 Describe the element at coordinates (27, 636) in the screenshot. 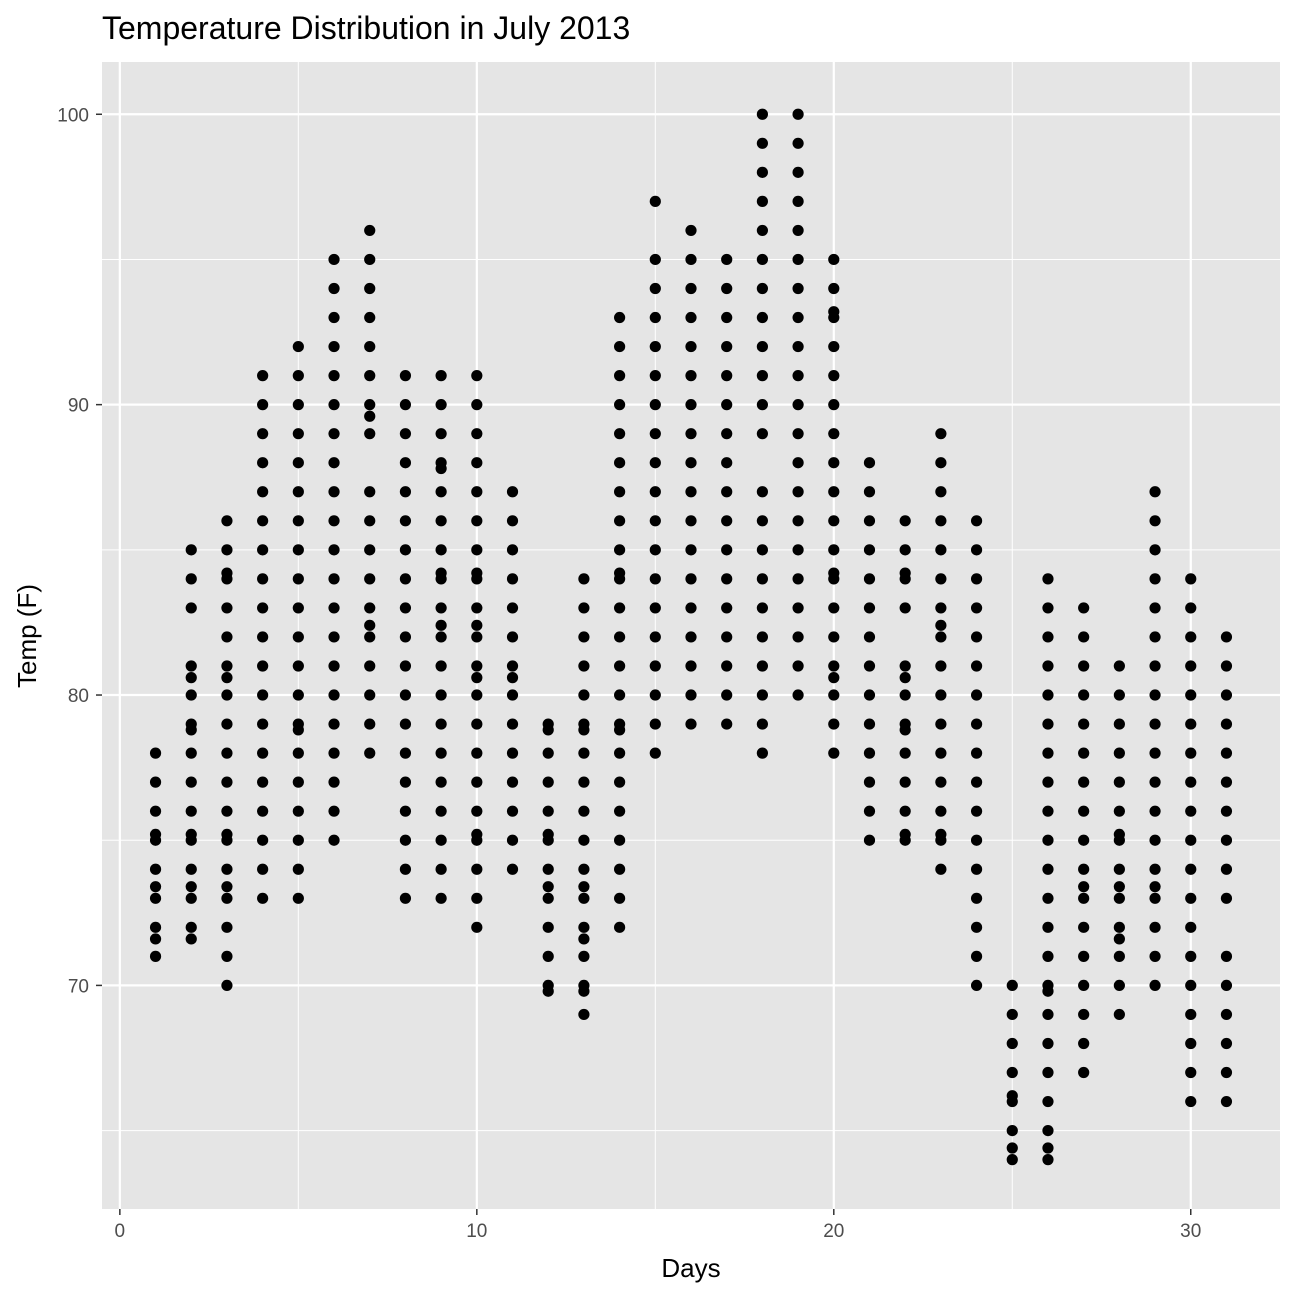

I see `y-axis-label: Temp (F)` at that location.